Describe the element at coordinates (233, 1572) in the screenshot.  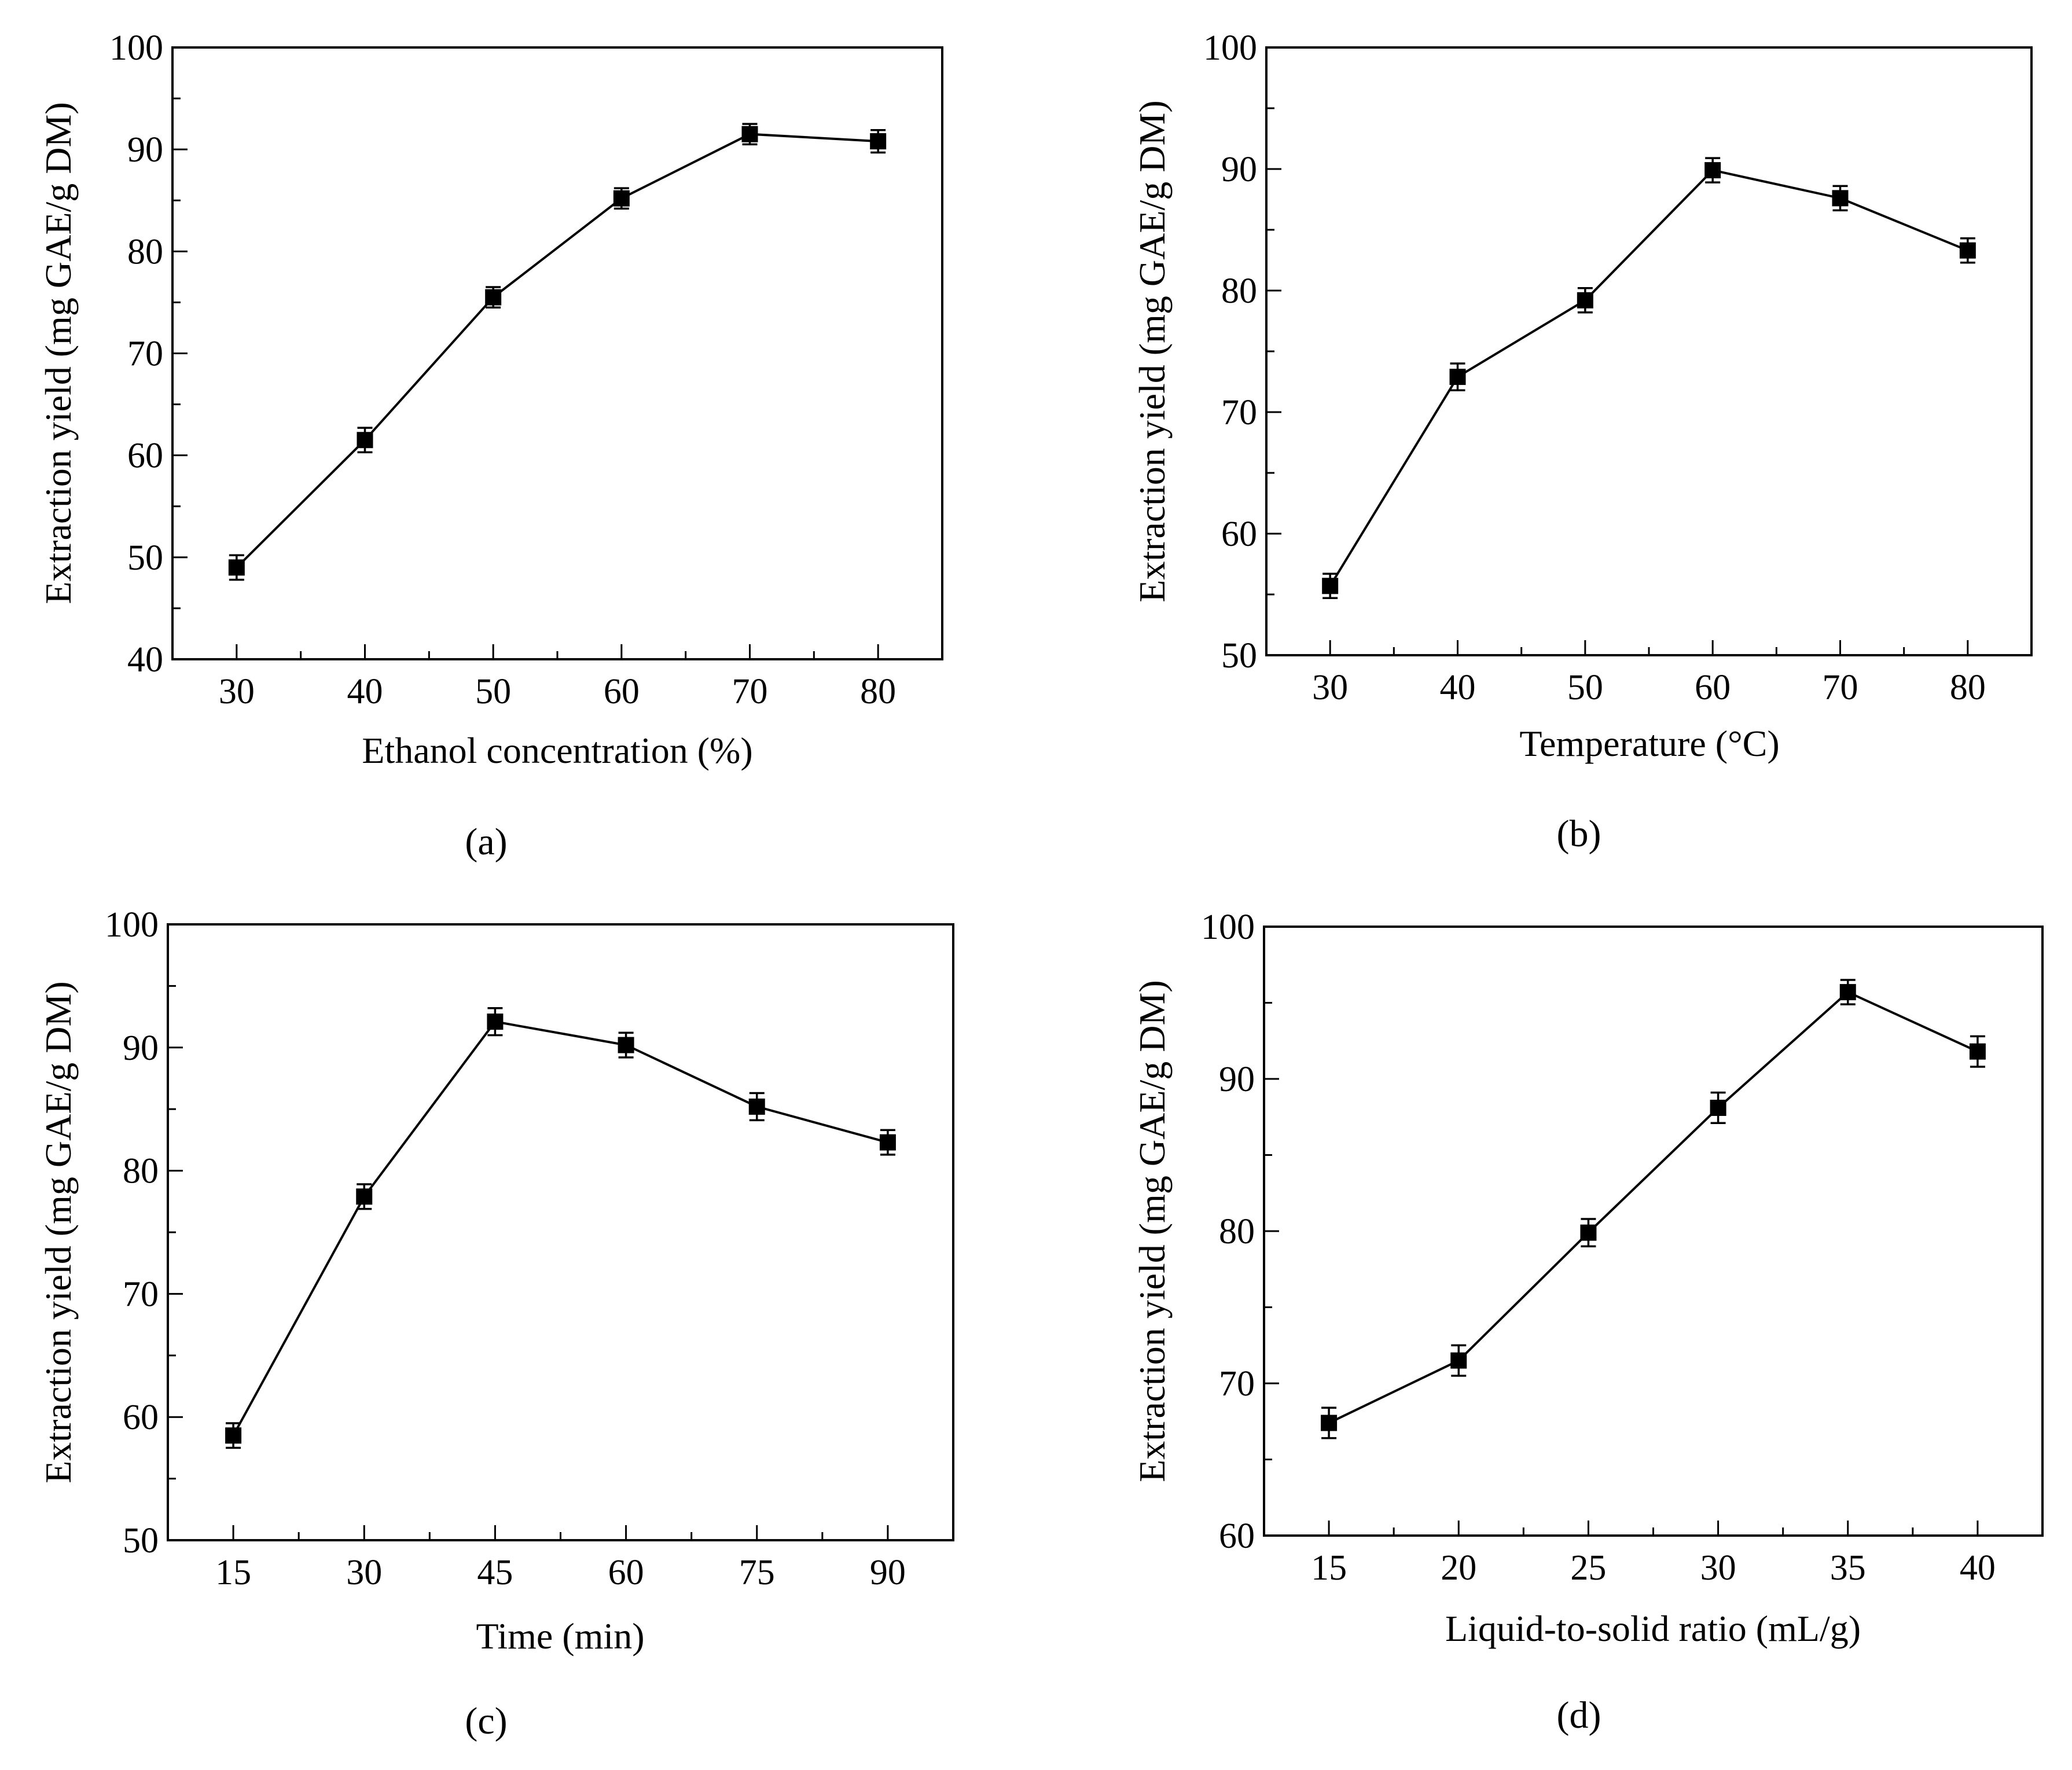
I see `panel-c-x-tick-label: 15` at that location.